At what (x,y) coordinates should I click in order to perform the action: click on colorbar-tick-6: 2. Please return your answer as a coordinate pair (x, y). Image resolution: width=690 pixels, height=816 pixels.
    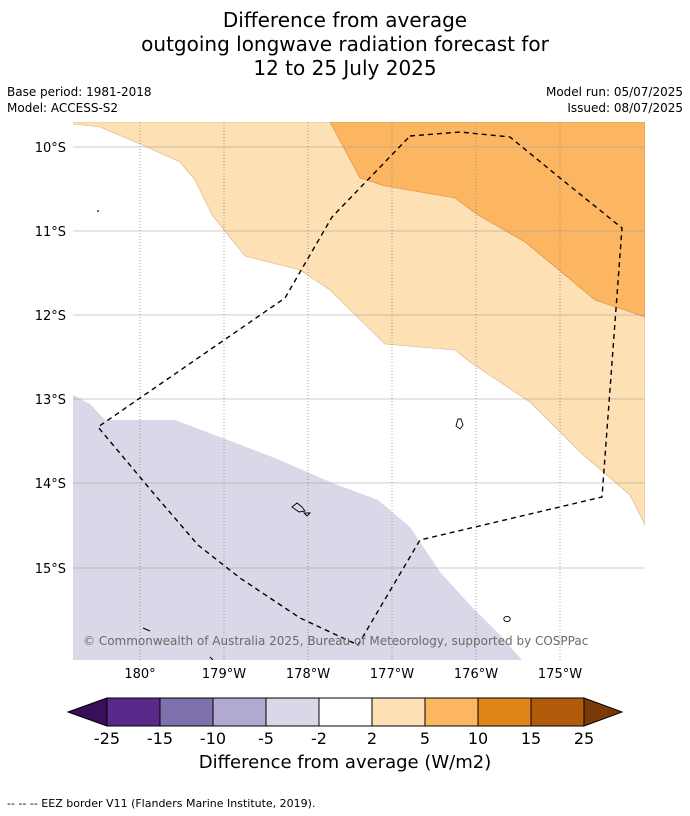
    Looking at the image, I should click on (372, 738).